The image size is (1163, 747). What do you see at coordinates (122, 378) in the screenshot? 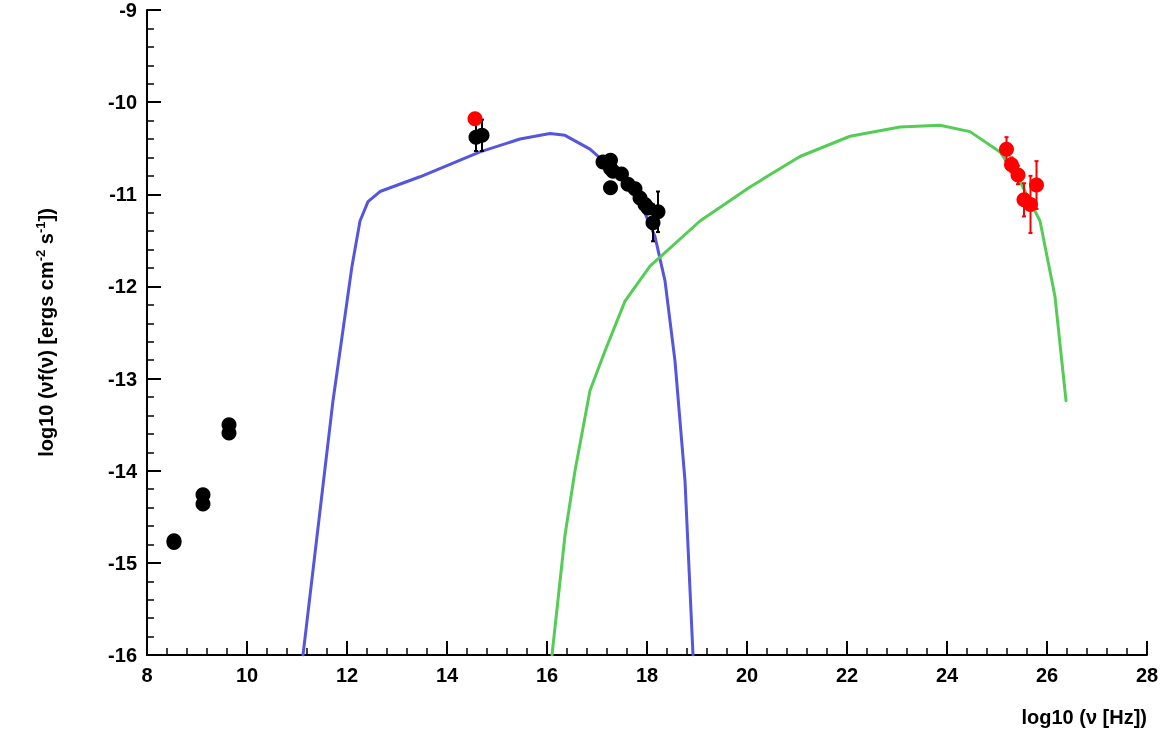
I see `y-tick-label: -13` at bounding box center [122, 378].